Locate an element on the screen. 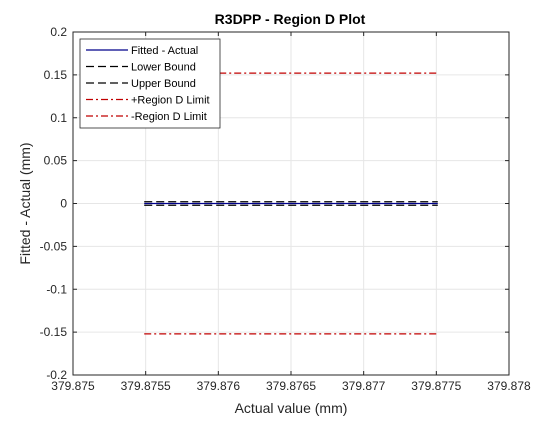 This screenshot has width=560, height=425. y-tick-label: -0.15 is located at coordinates (54, 332).